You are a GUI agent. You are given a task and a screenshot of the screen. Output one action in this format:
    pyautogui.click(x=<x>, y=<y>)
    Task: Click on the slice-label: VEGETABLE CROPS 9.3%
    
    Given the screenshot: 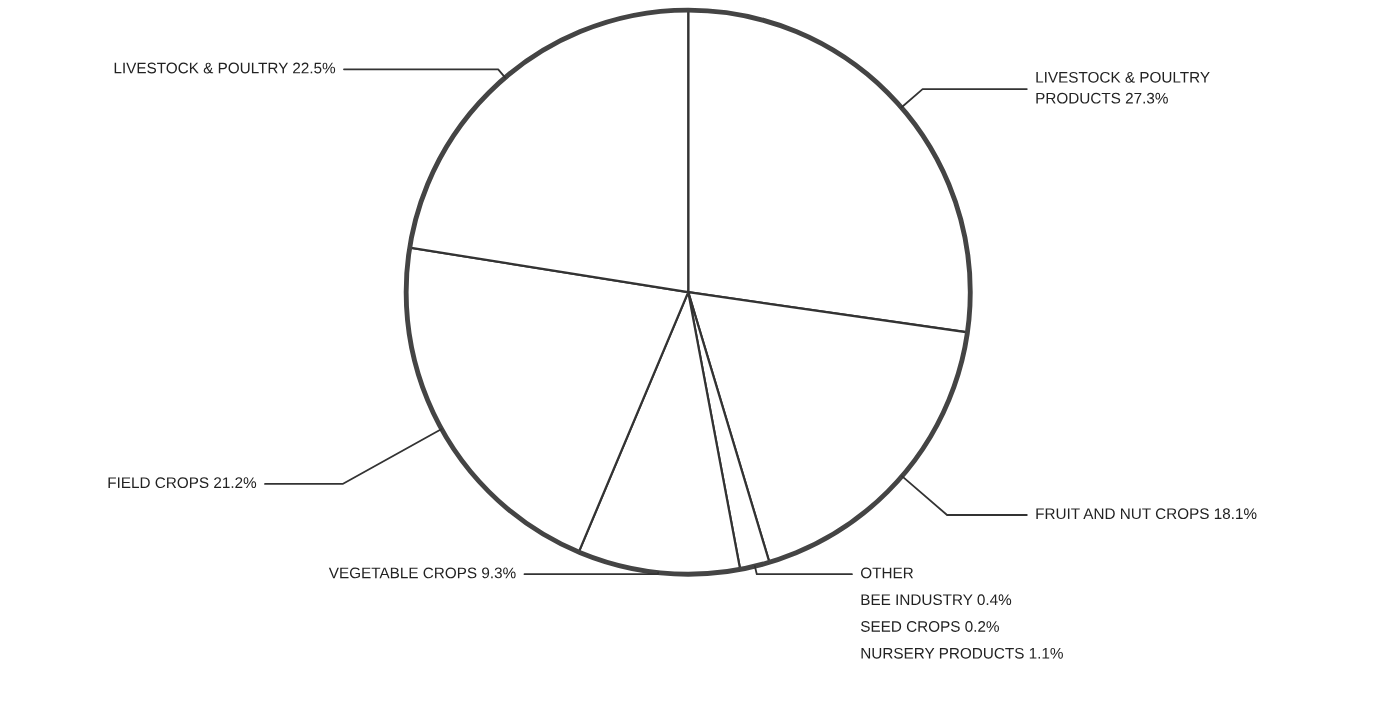 What is the action you would take?
    pyautogui.click(x=422, y=573)
    